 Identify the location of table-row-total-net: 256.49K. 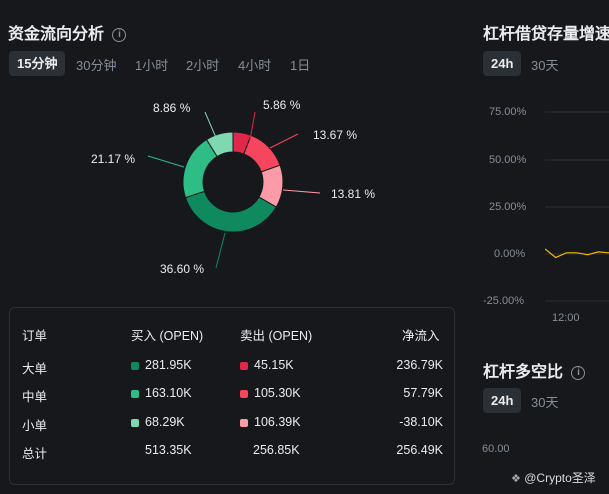
(419, 450).